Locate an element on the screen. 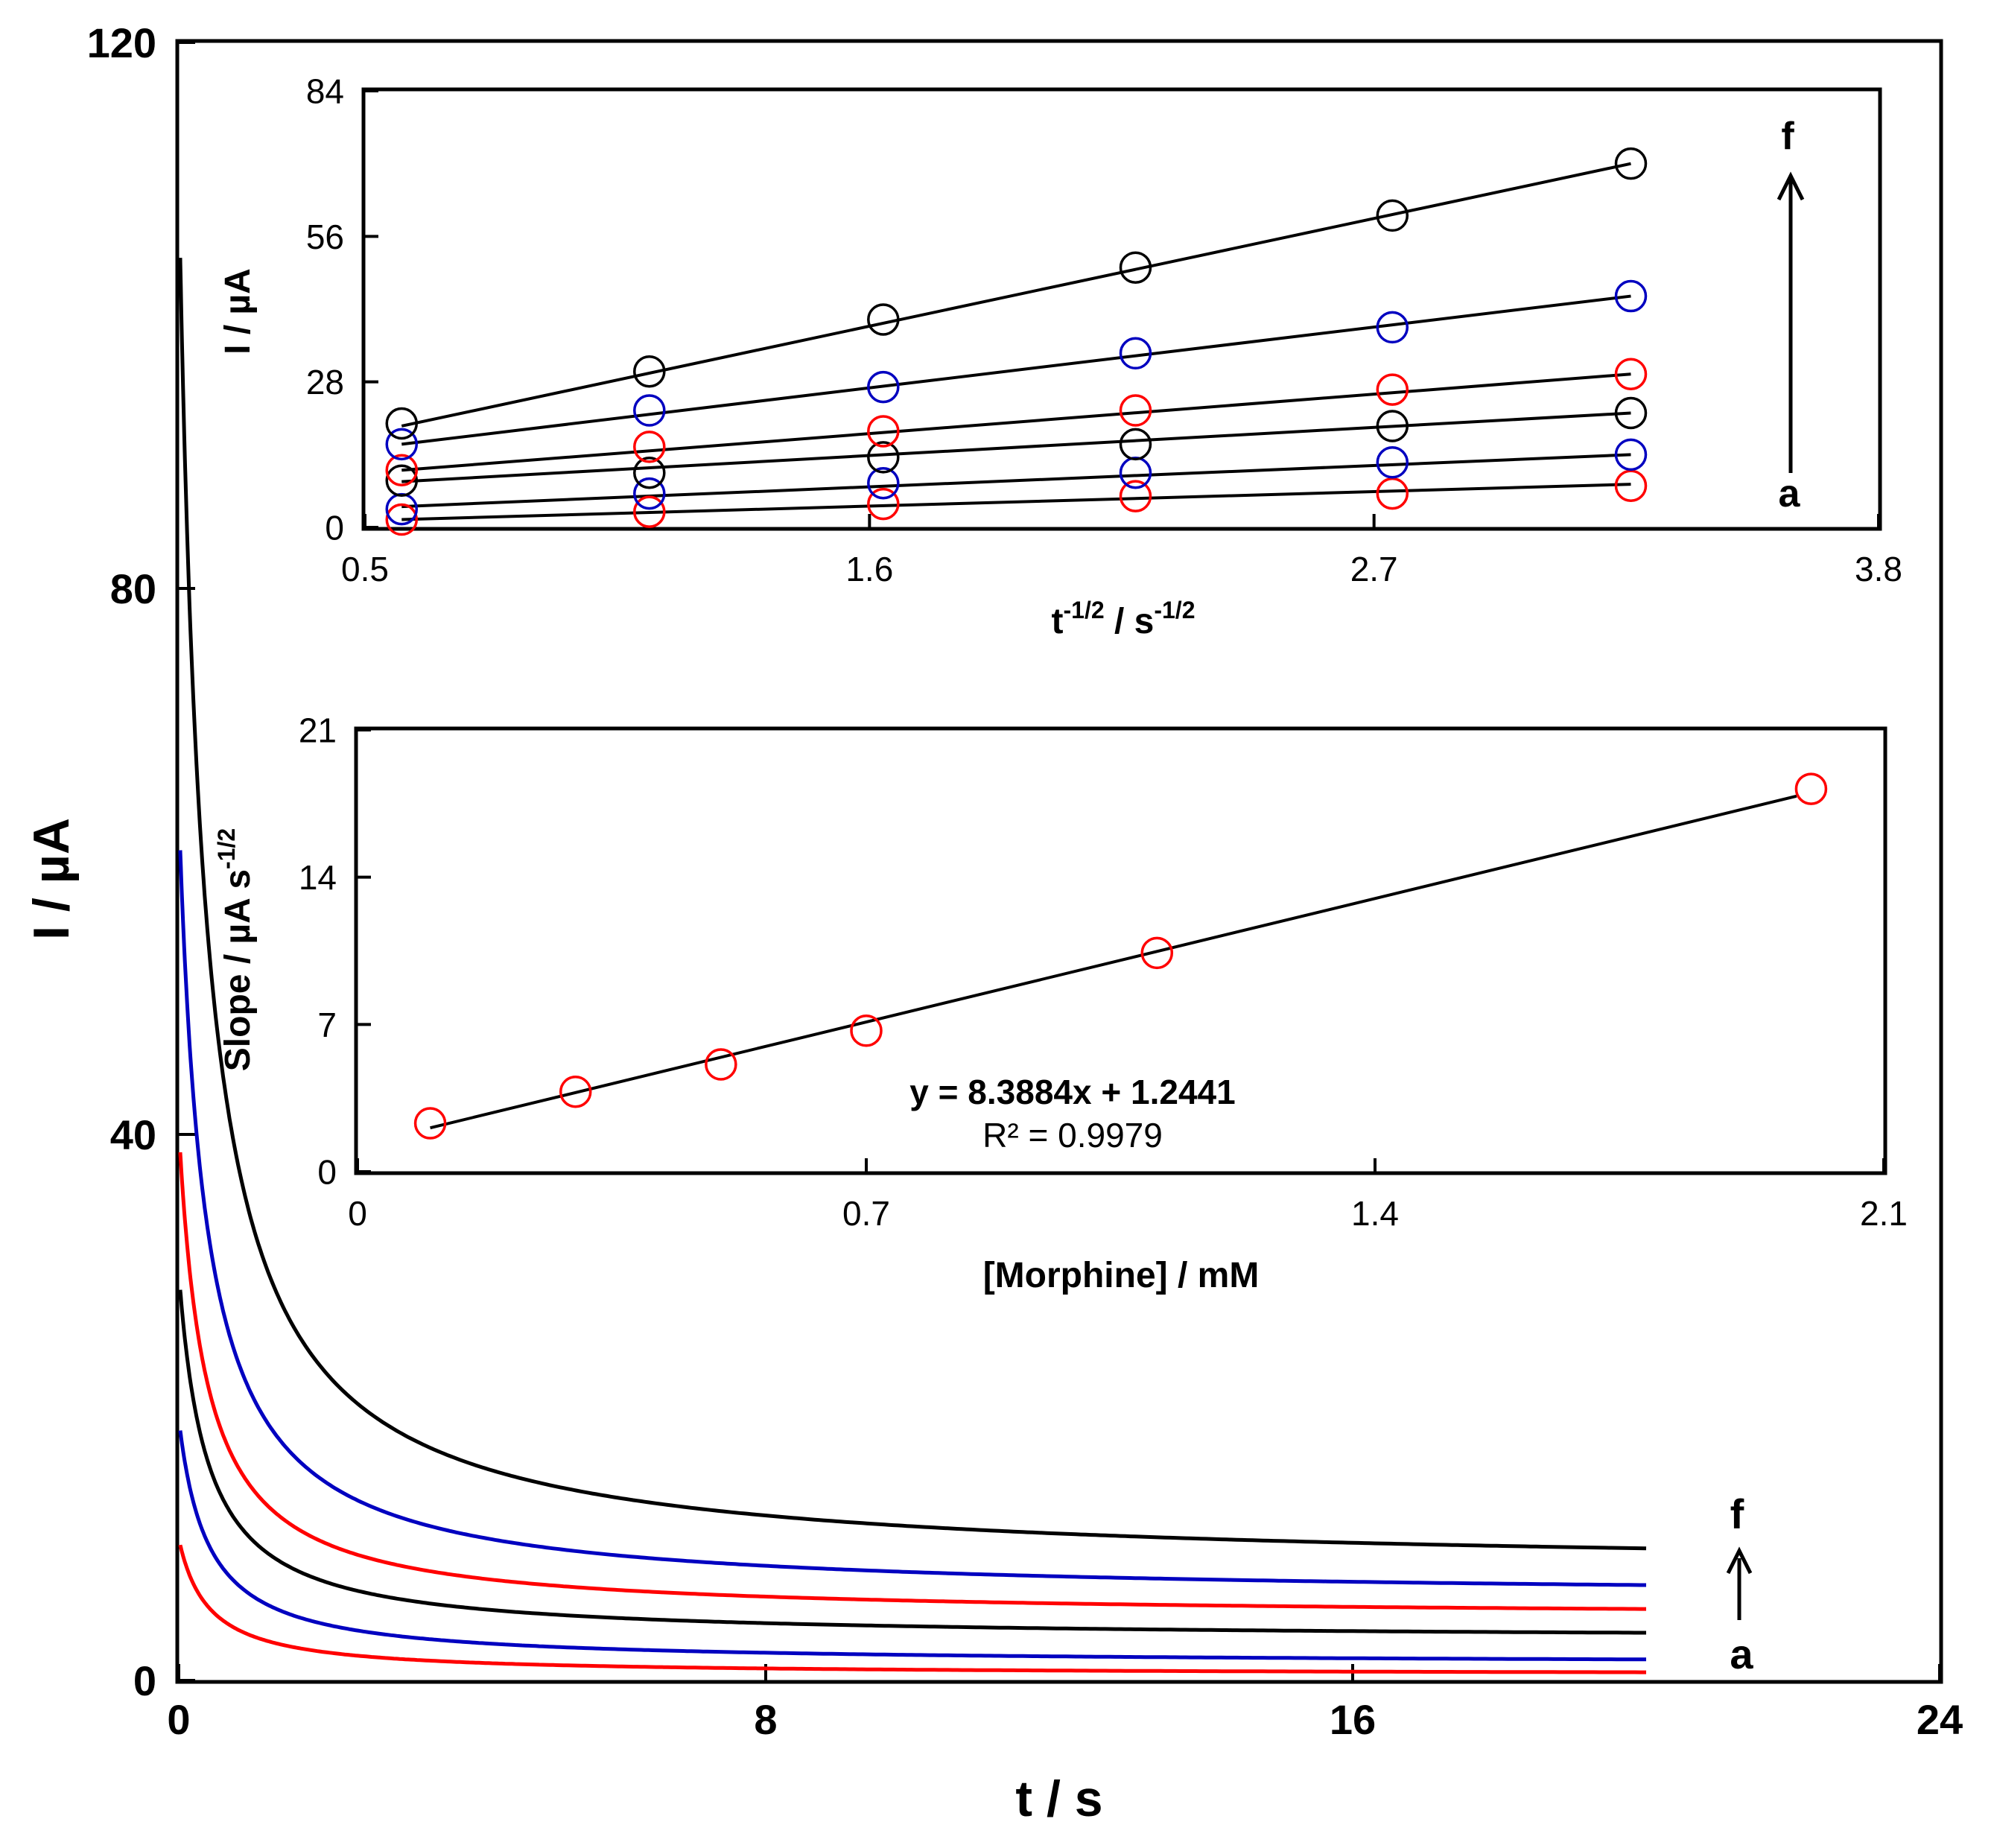 Image resolution: width=1994 pixels, height=1848 pixels. main-series-line-a is located at coordinates (912, 1609).